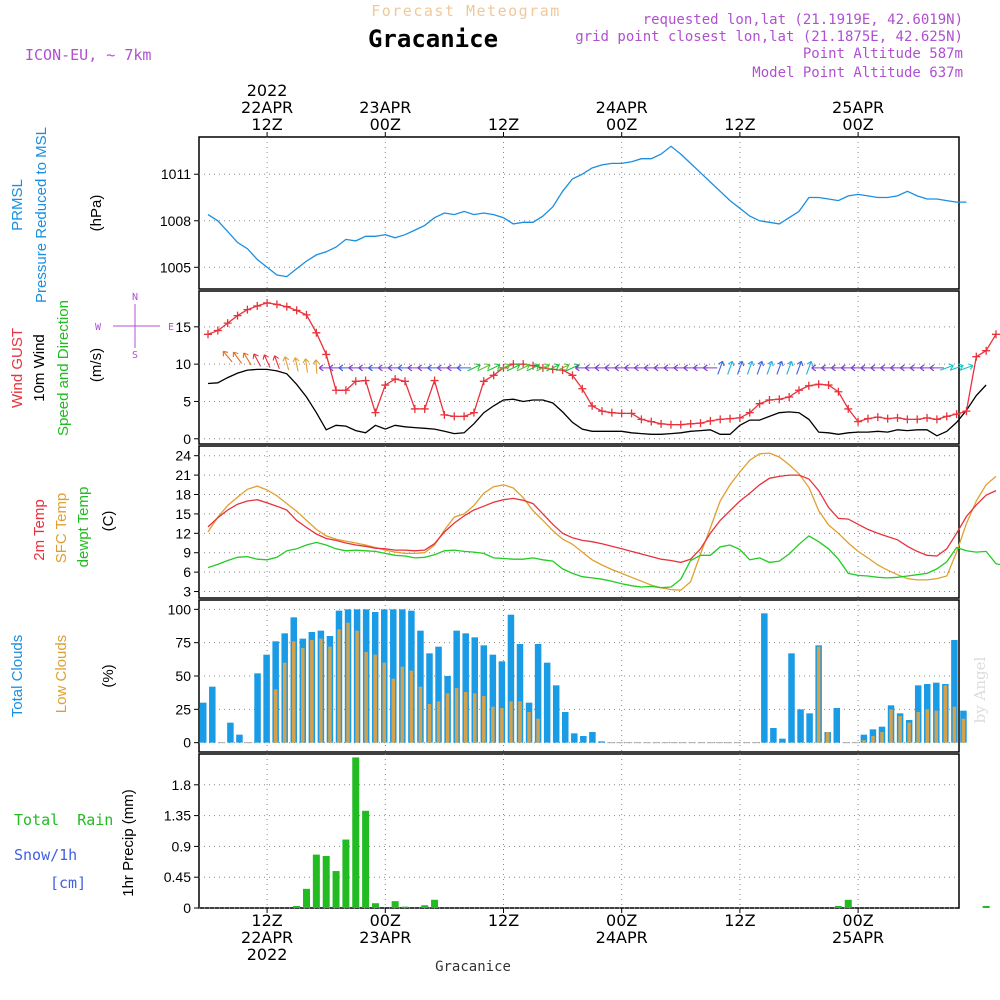 This screenshot has width=1000, height=1000. Describe the element at coordinates (980, 689) in the screenshot. I see `credit: by Angel` at that location.